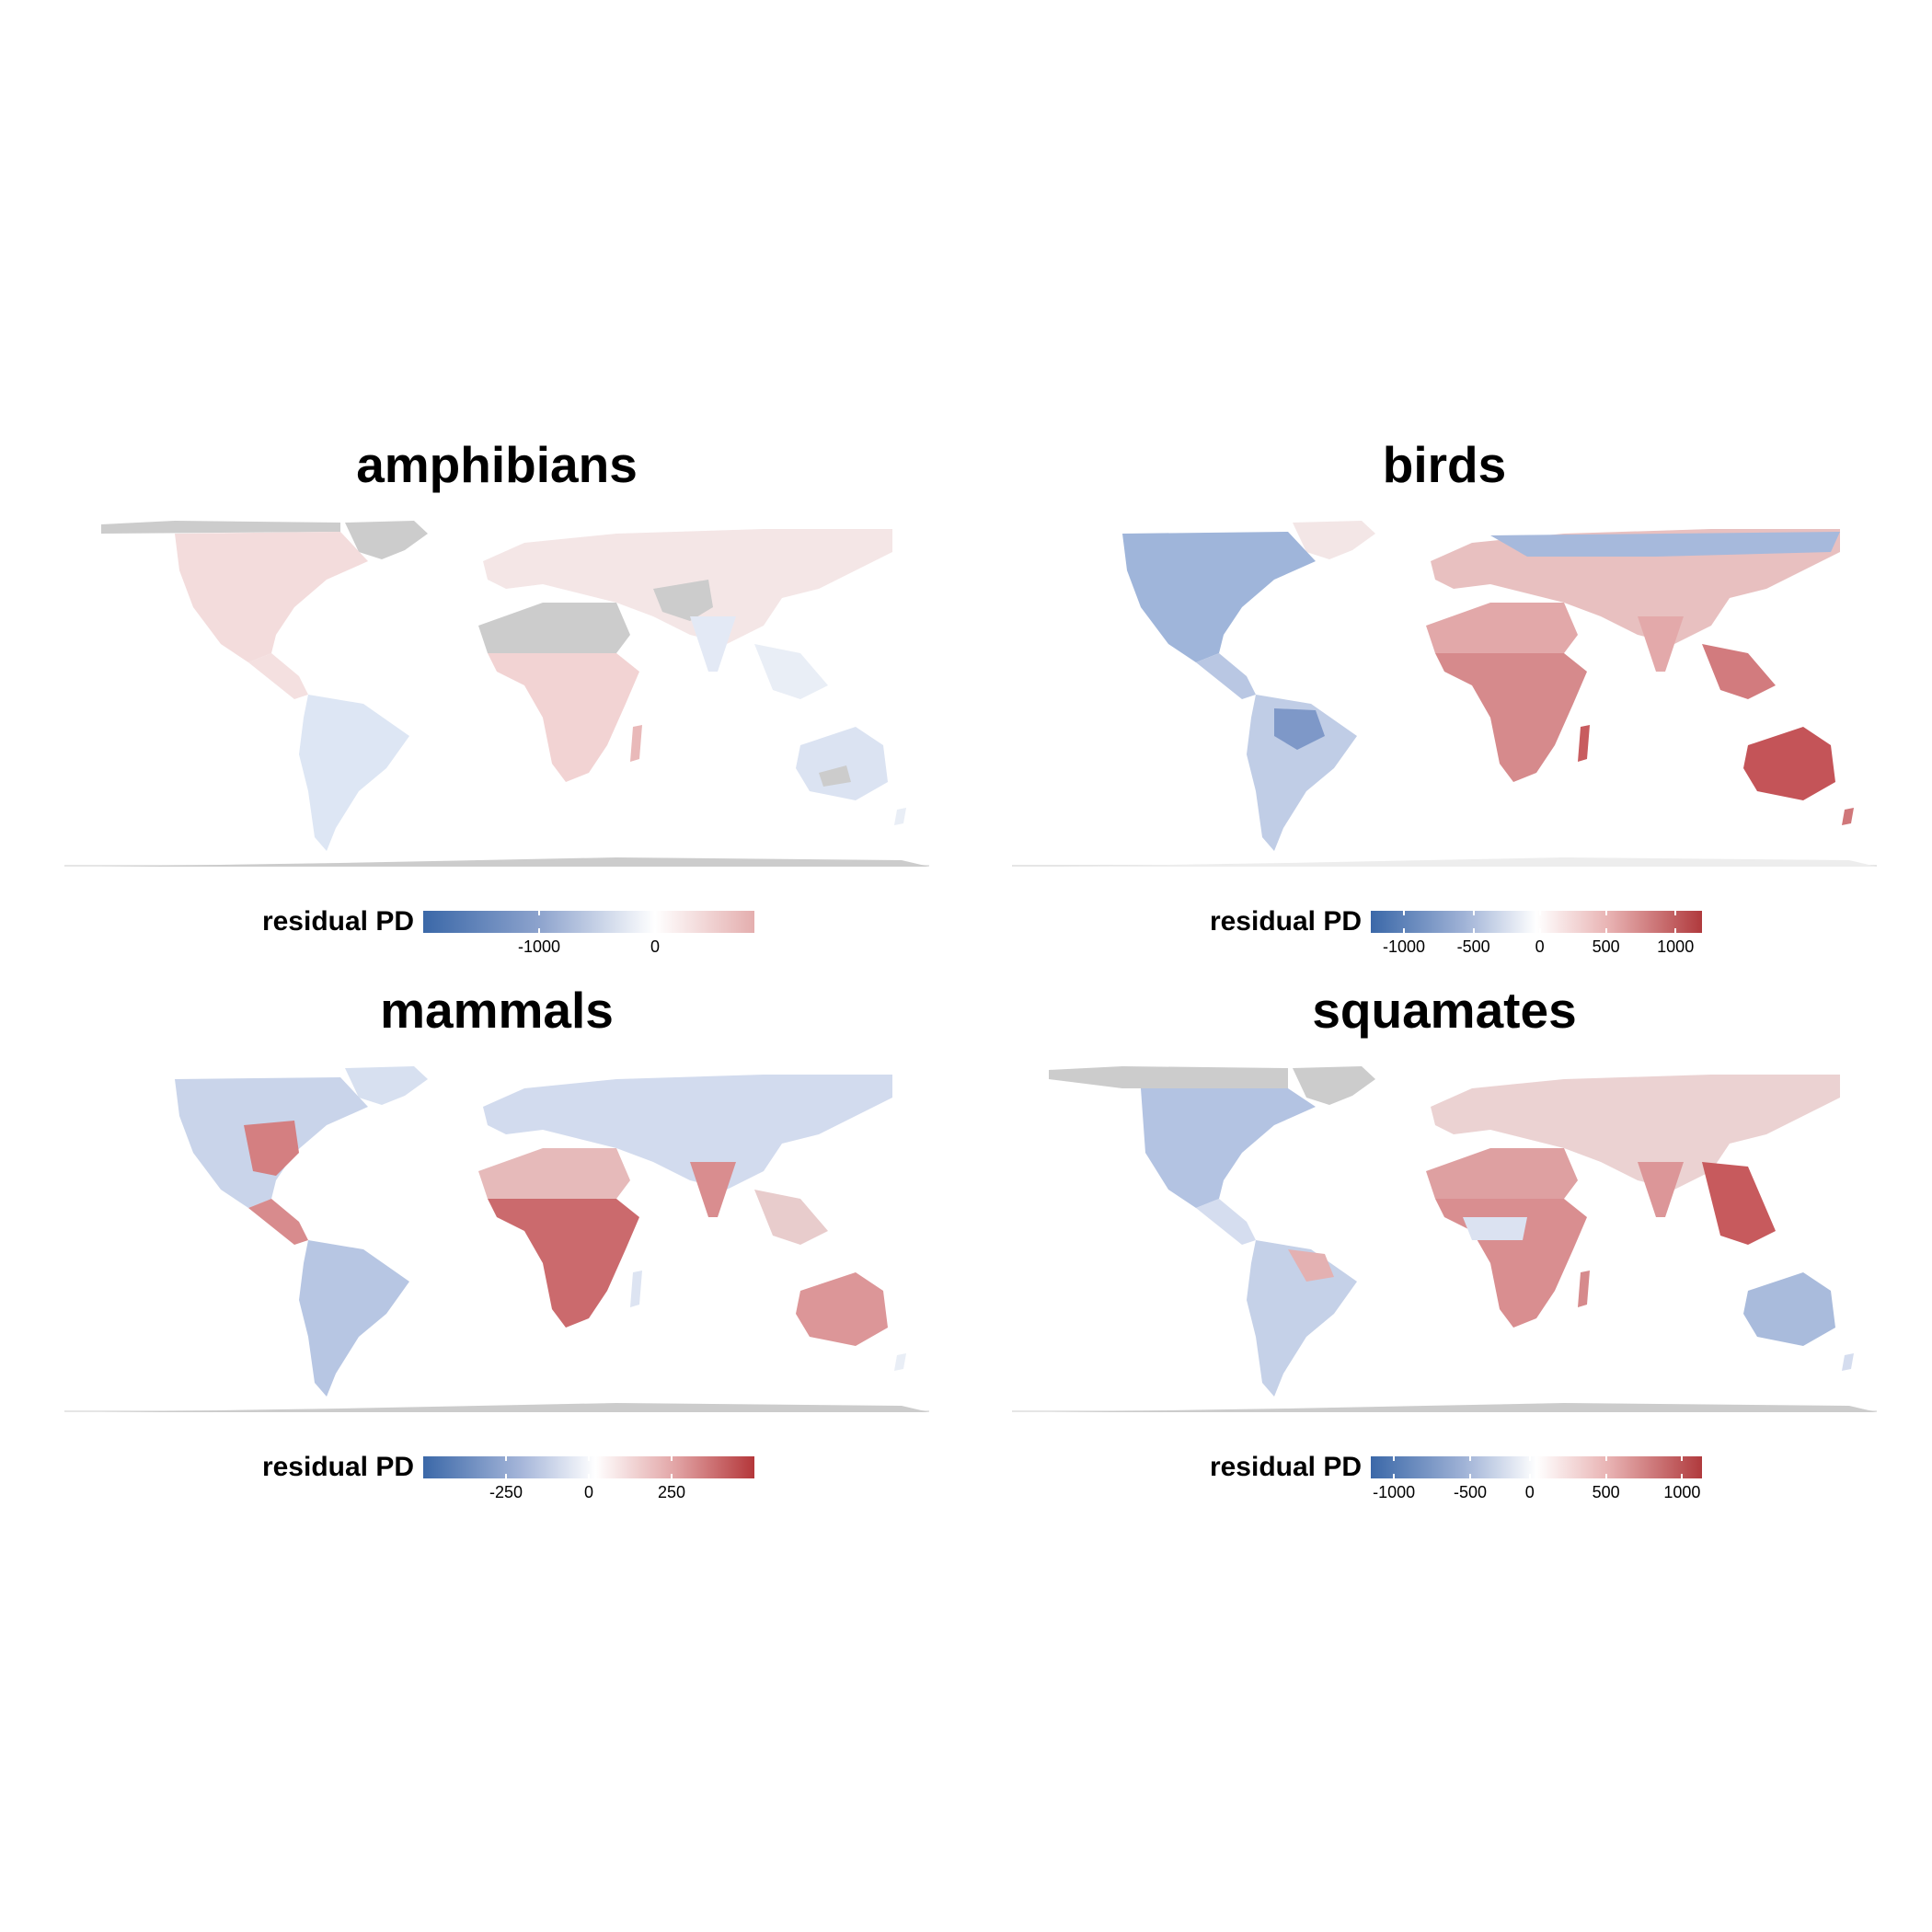 This screenshot has width=1932, height=1932. What do you see at coordinates (683, 600) in the screenshot?
I see `arabia-no-data` at bounding box center [683, 600].